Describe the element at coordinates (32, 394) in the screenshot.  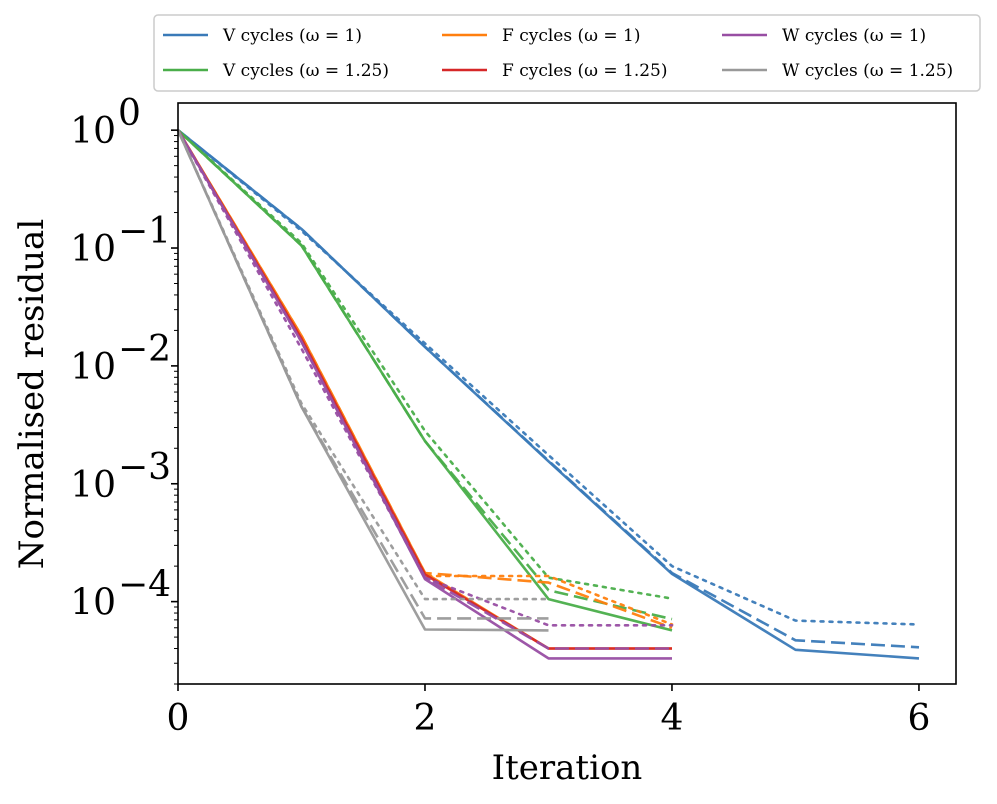
I see `y-axis-label: Normalised residual` at that location.